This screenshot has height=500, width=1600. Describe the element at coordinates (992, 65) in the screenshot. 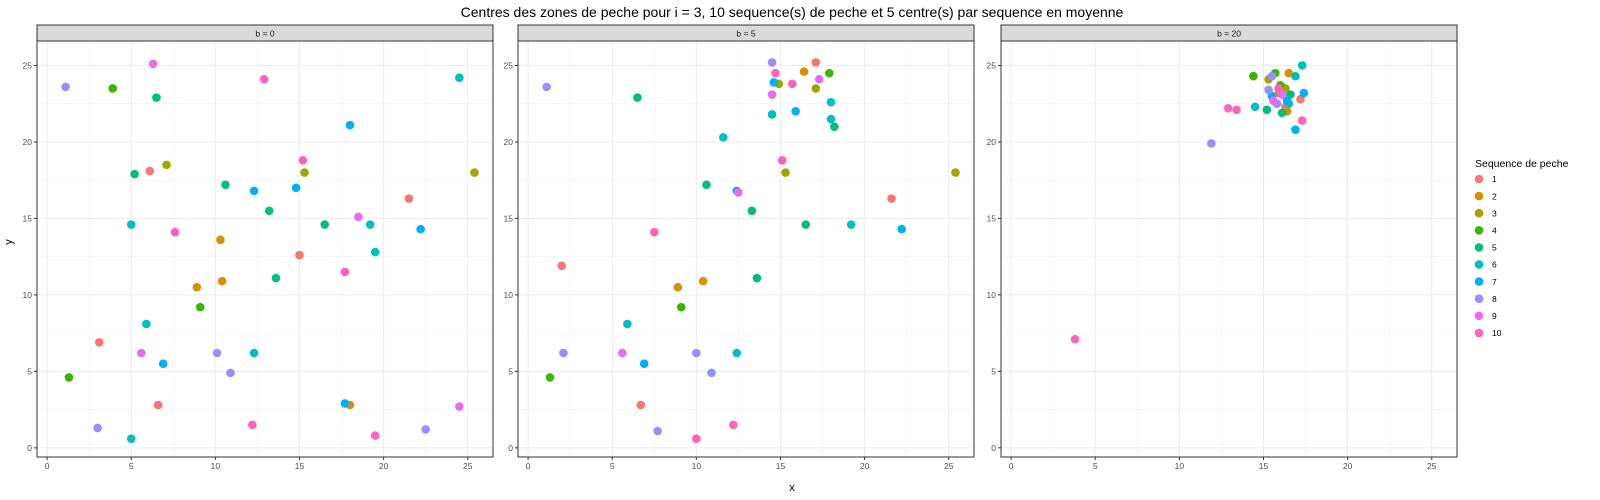

I see `y-tick-label: 25` at that location.